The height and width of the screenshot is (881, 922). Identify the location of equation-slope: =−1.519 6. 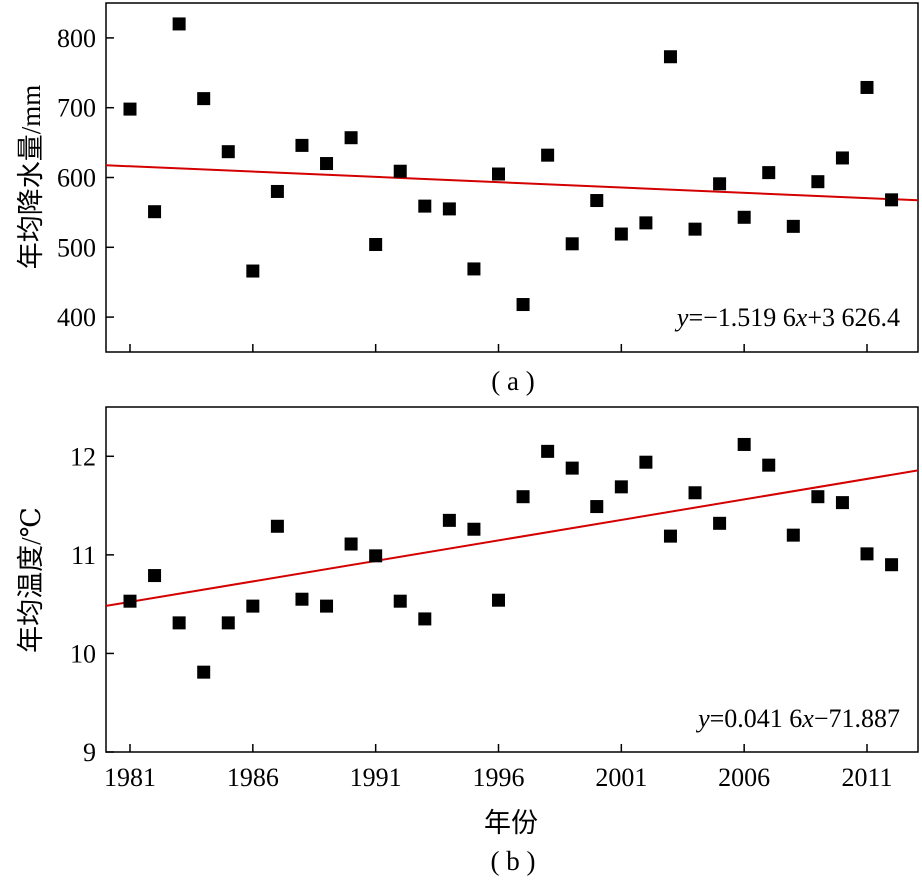
(741, 317).